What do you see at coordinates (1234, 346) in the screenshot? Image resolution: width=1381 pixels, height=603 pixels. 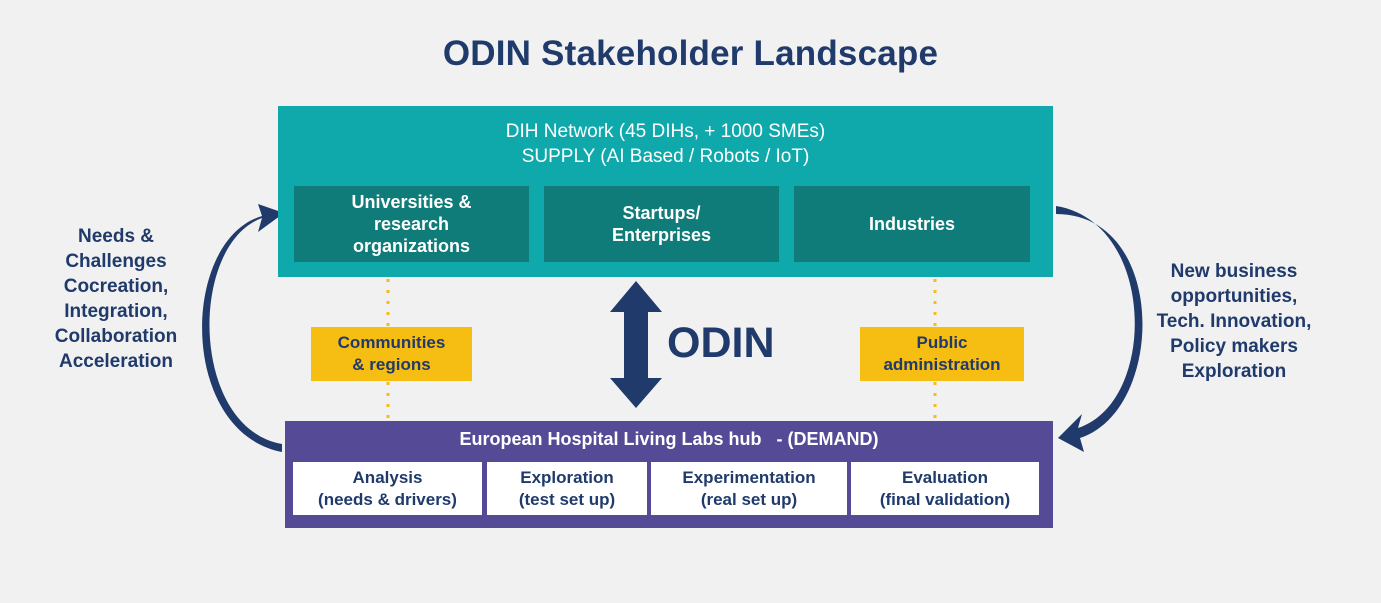 I see `right-text-line: Policy makers` at bounding box center [1234, 346].